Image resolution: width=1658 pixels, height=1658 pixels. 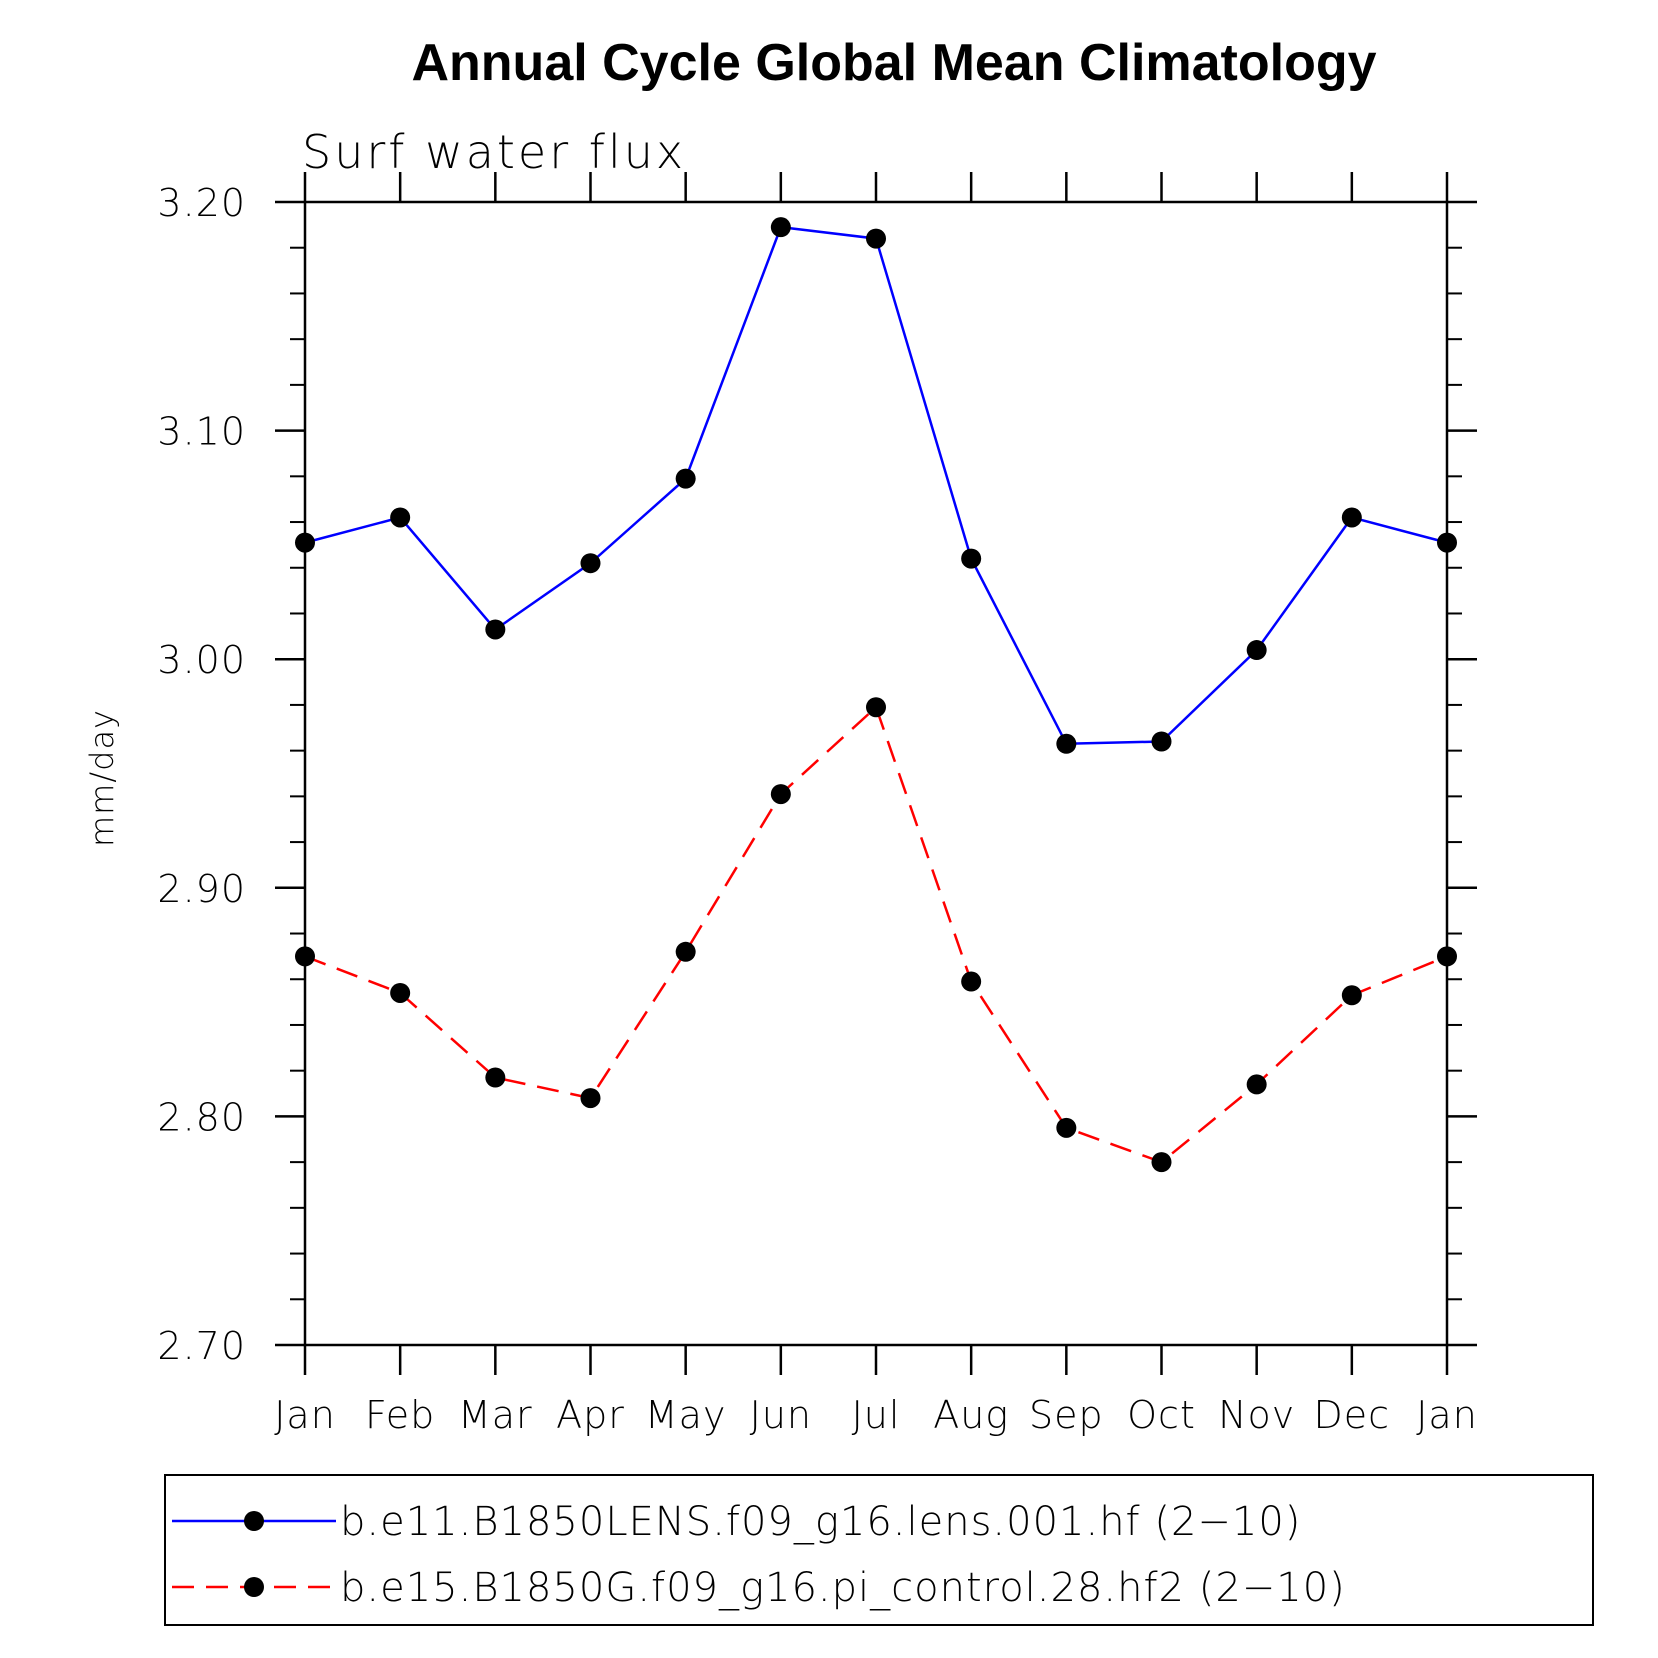 I want to click on y-tick-label: 3.20, so click(x=201, y=203).